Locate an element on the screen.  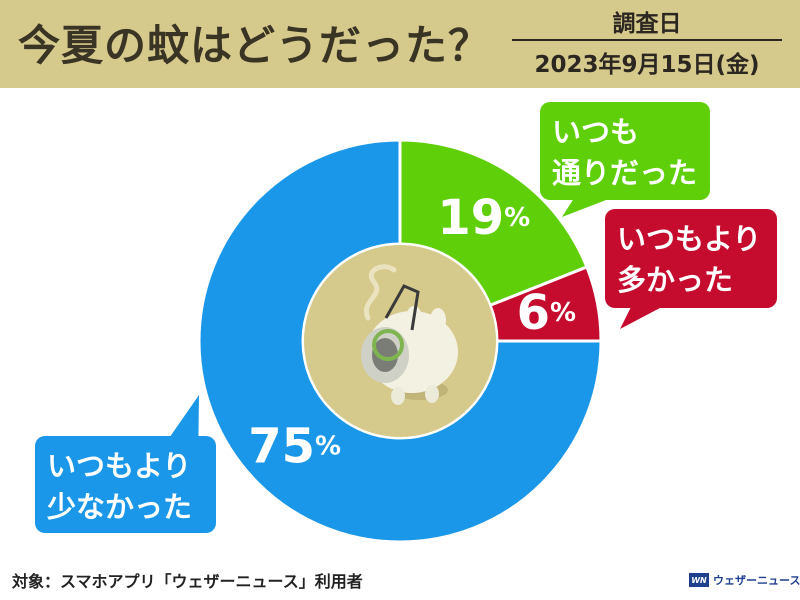
callout-less: いつもより 少なかった is located at coordinates (125, 484).